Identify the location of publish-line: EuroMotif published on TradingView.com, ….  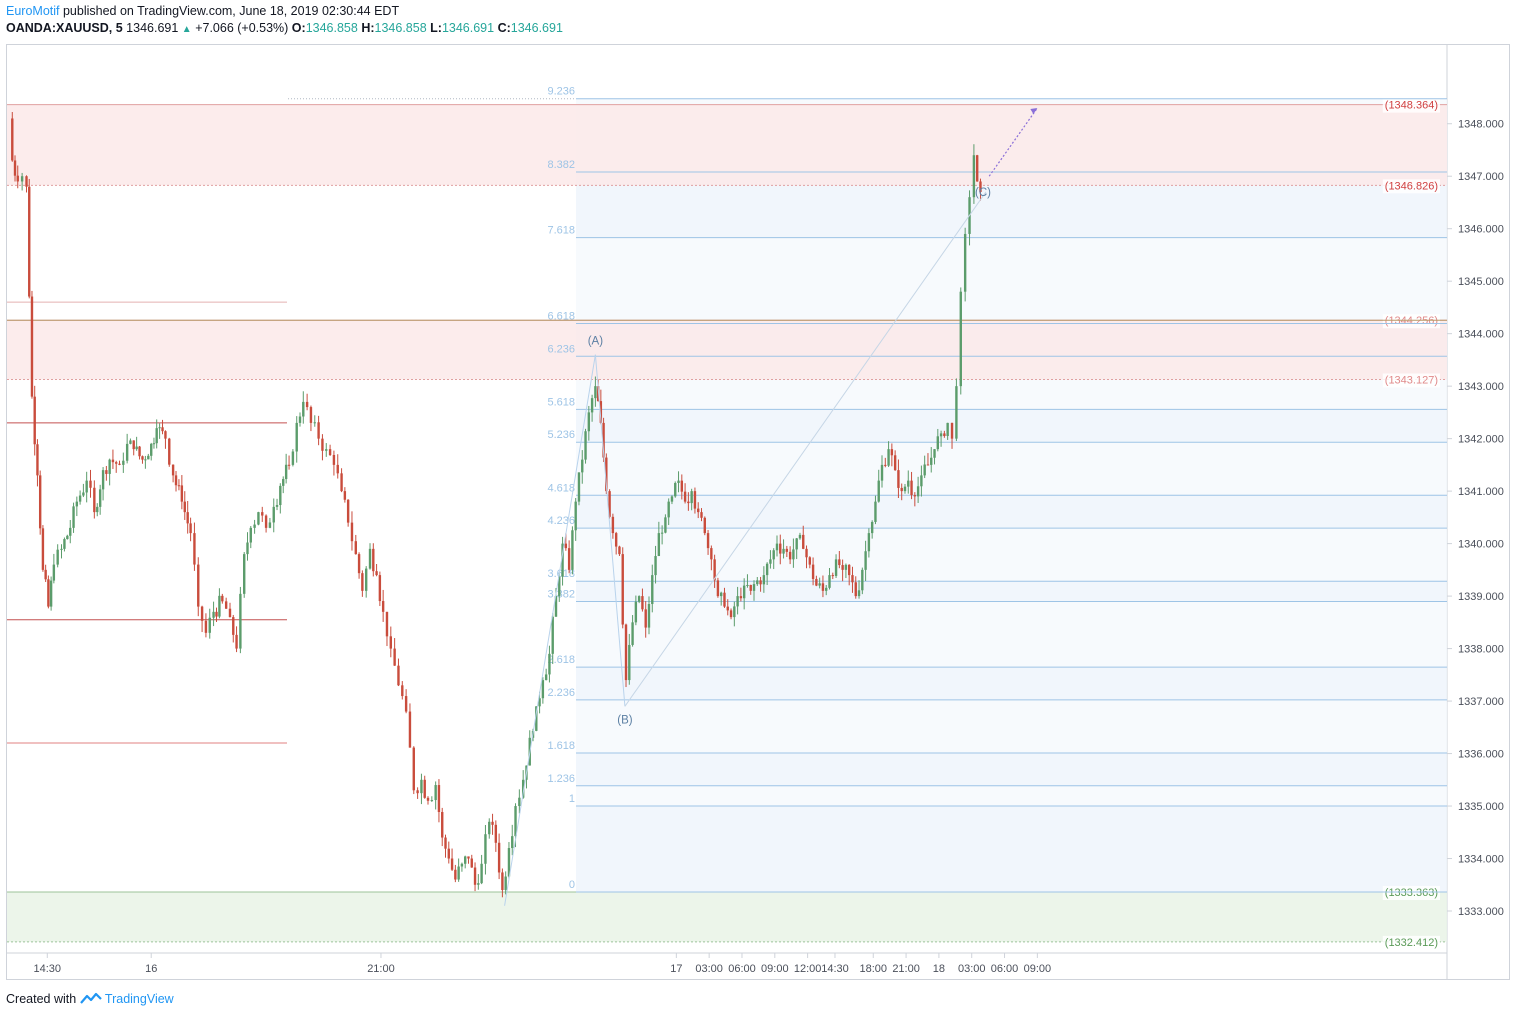
(202, 11).